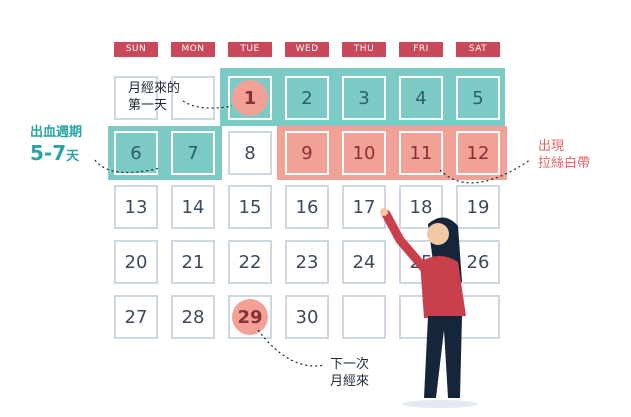 The height and width of the screenshot is (417, 631). What do you see at coordinates (564, 163) in the screenshot?
I see `discharge-line2: 拉絲白帶` at bounding box center [564, 163].